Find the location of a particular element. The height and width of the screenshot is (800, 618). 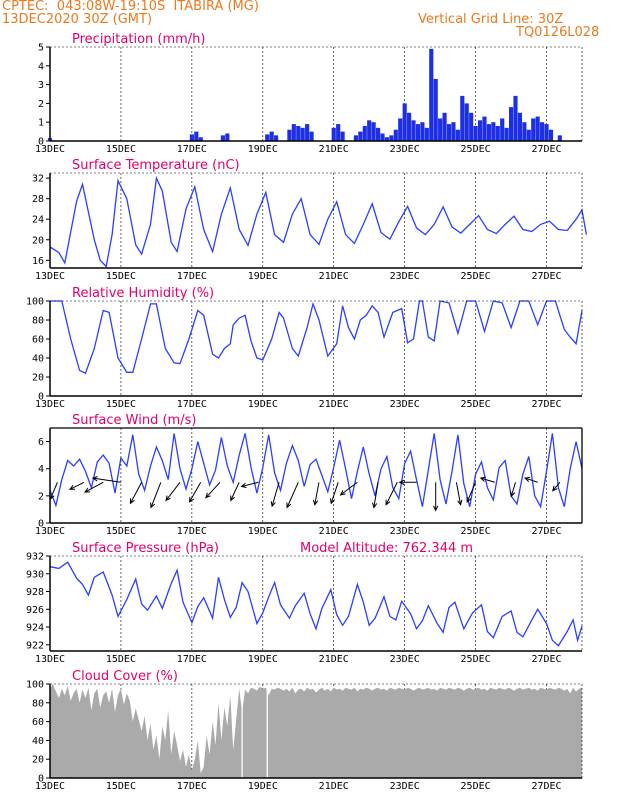

rh-y-tick-label: 80 is located at coordinates (38, 321).